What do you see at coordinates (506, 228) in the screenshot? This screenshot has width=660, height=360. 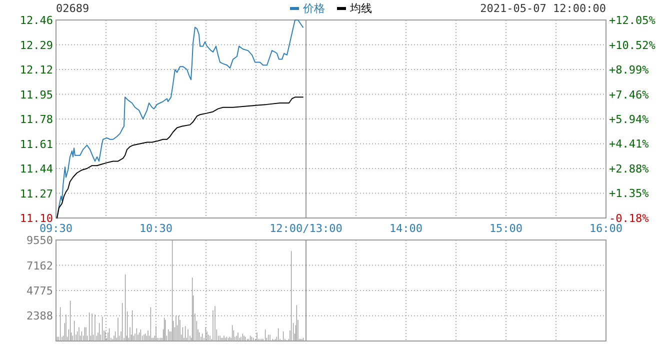 I see `x-tick-label: 15:00` at bounding box center [506, 228].